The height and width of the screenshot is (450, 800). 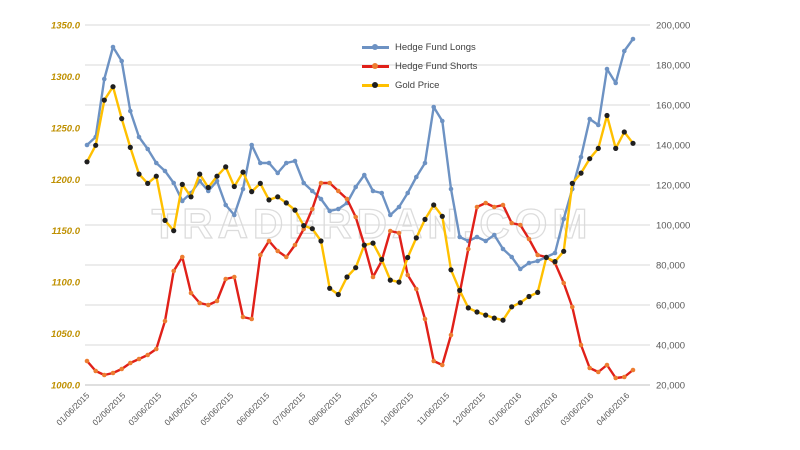 What do you see at coordinates (375, 47) in the screenshot?
I see `legend-swatch-longs` at bounding box center [375, 47].